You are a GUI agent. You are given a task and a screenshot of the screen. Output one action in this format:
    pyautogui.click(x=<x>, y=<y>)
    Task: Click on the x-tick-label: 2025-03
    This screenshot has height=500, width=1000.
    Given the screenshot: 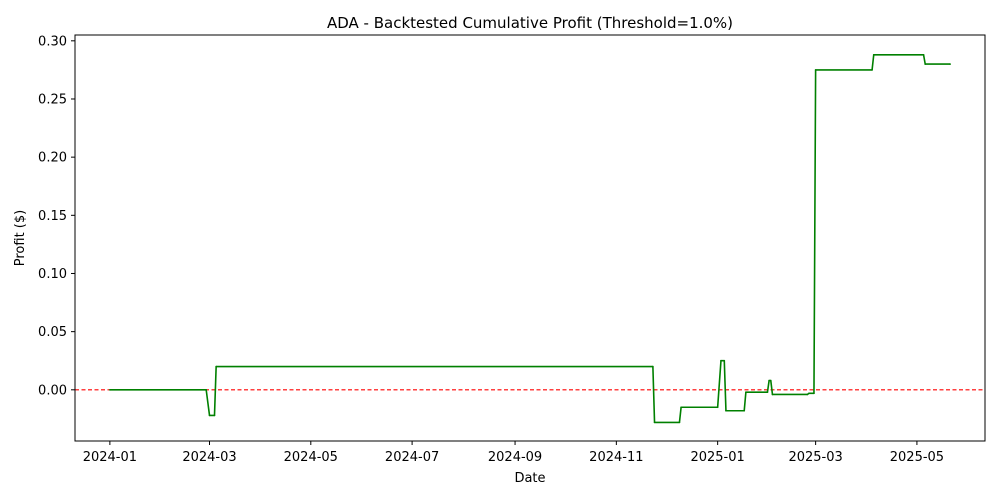 What is the action you would take?
    pyautogui.click(x=815, y=457)
    